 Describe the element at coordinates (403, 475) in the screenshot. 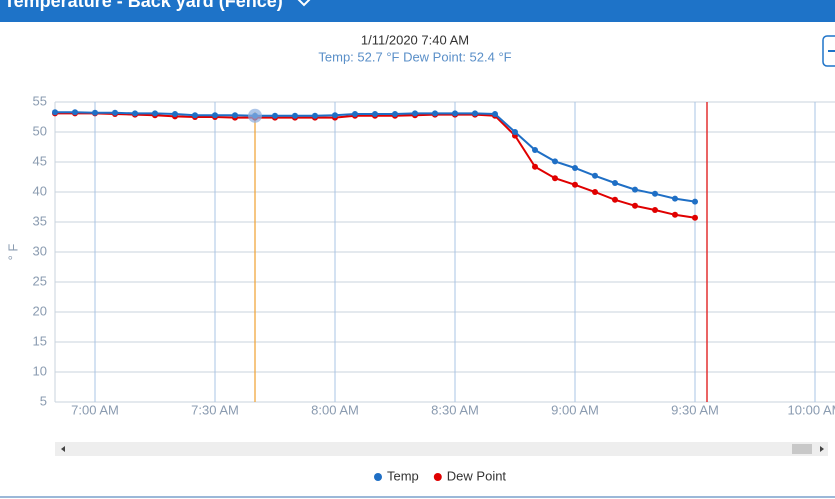

I see `legend-label: Temp` at that location.